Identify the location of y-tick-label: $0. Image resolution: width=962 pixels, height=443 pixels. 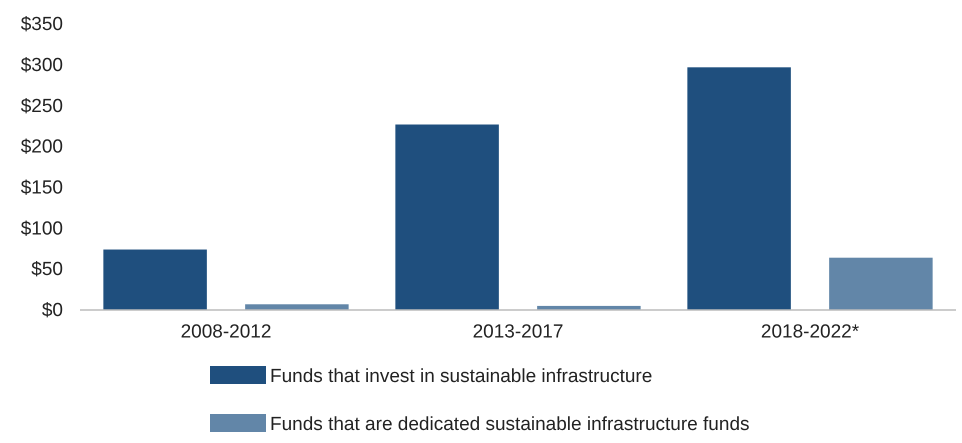
(52, 311).